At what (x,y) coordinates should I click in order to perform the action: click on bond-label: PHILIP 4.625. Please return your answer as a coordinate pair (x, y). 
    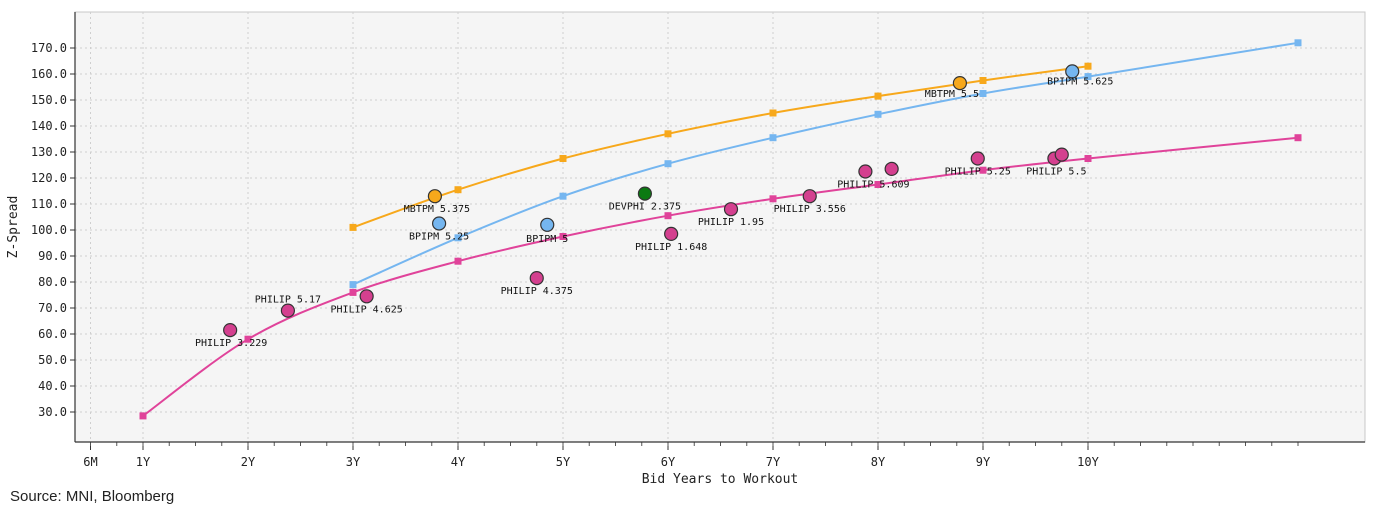
    Looking at the image, I should click on (367, 309).